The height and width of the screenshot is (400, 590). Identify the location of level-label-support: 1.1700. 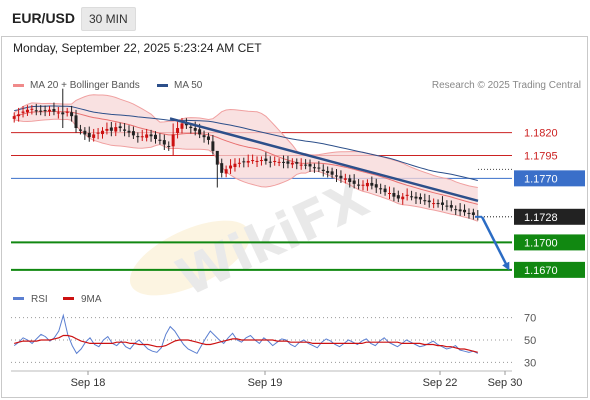
(541, 243).